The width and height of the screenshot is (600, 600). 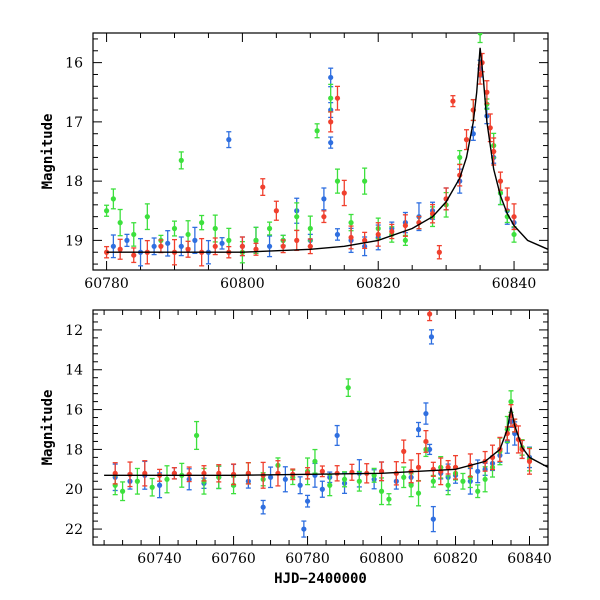 What do you see at coordinates (74, 241) in the screenshot?
I see `y-tick-label: 19` at bounding box center [74, 241].